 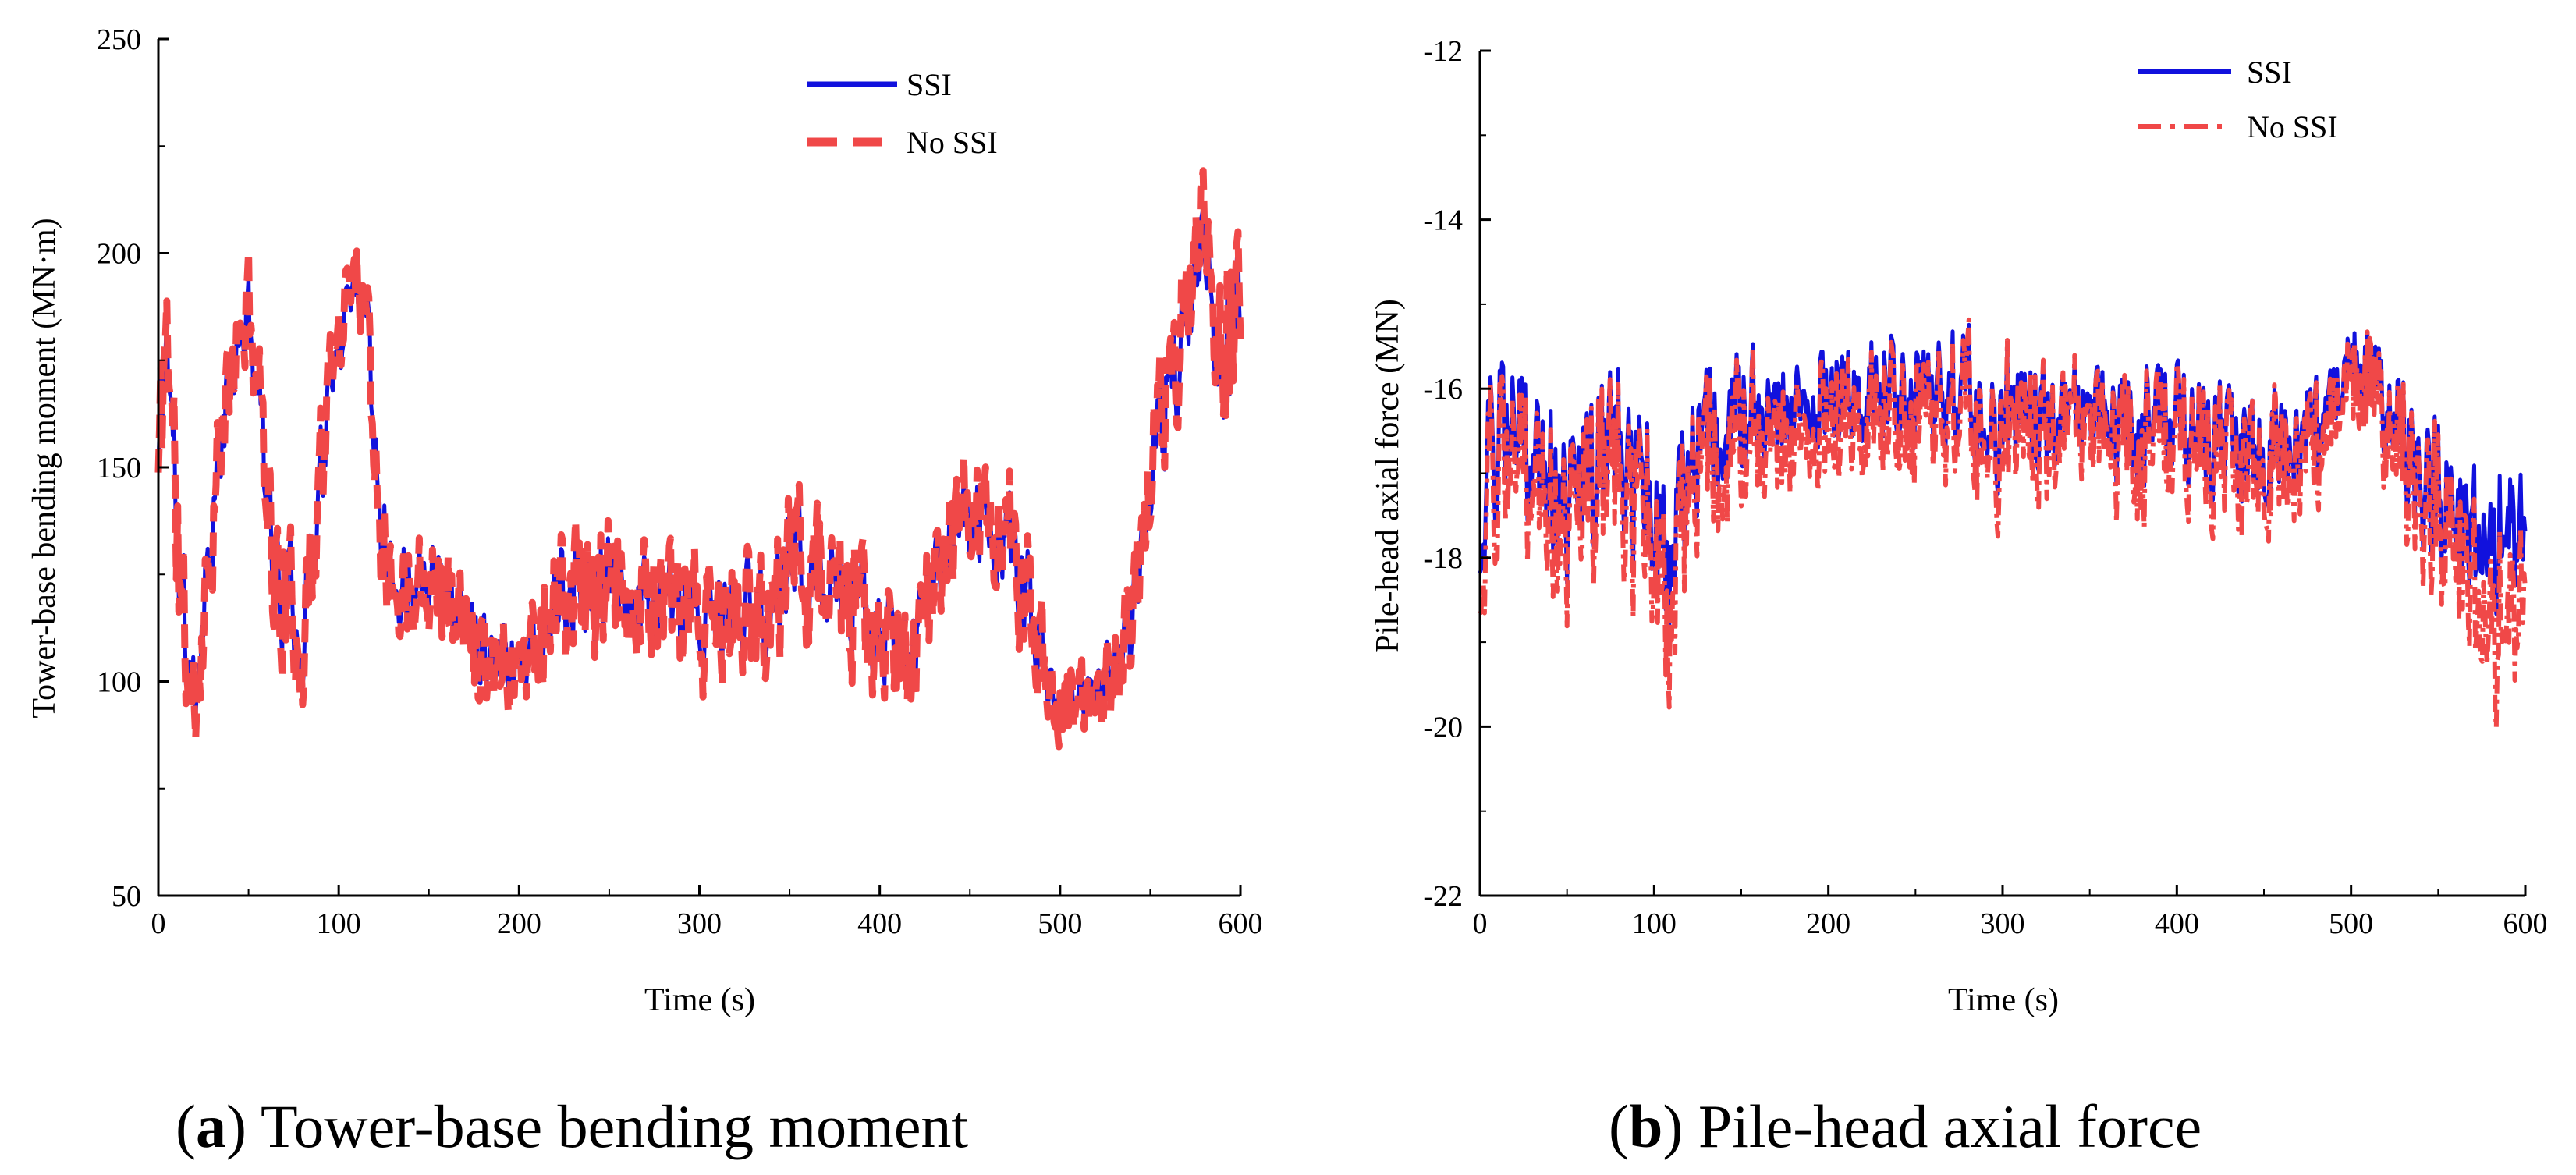 I want to click on panel-b-series-no-ssi-line, so click(x=2003, y=523).